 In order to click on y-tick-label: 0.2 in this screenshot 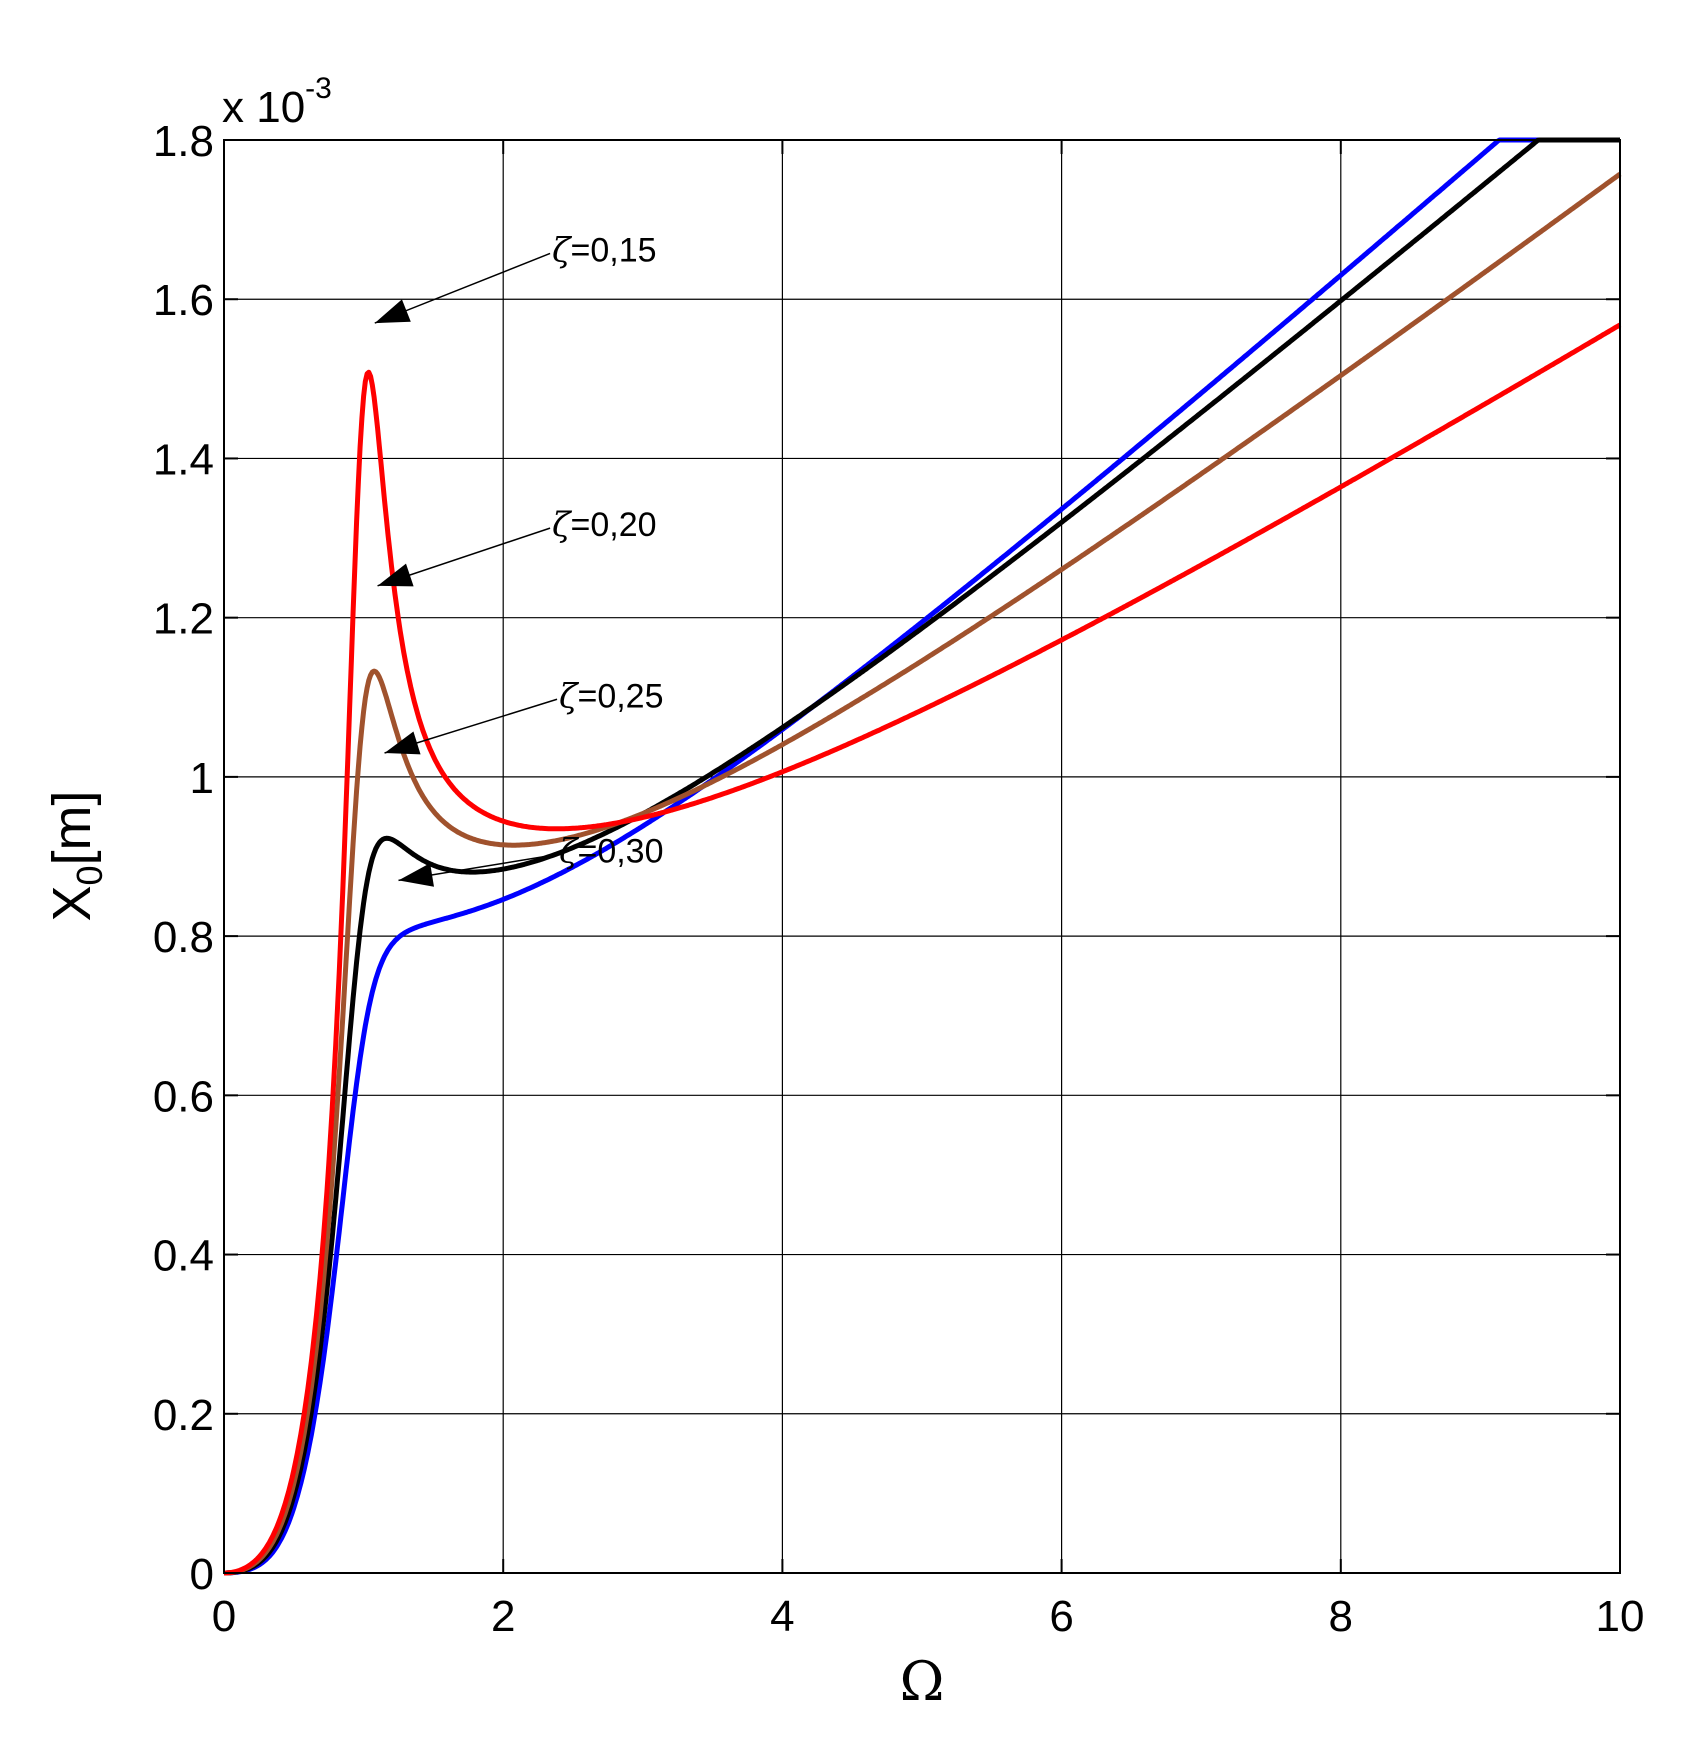, I will do `click(183, 1415)`.